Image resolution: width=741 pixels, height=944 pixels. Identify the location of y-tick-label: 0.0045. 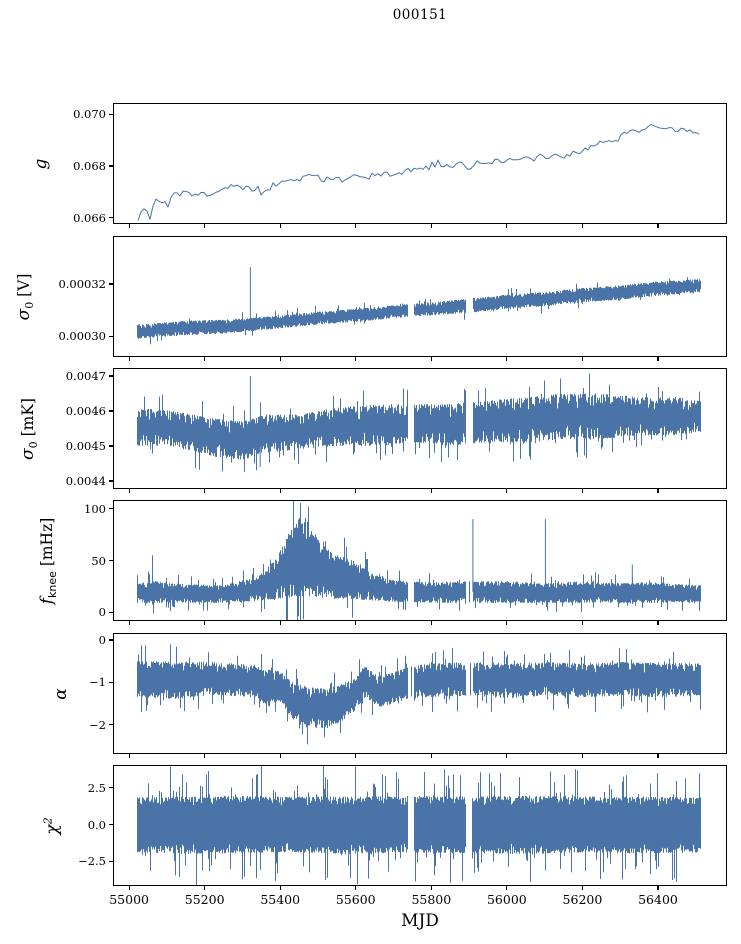
(85, 446).